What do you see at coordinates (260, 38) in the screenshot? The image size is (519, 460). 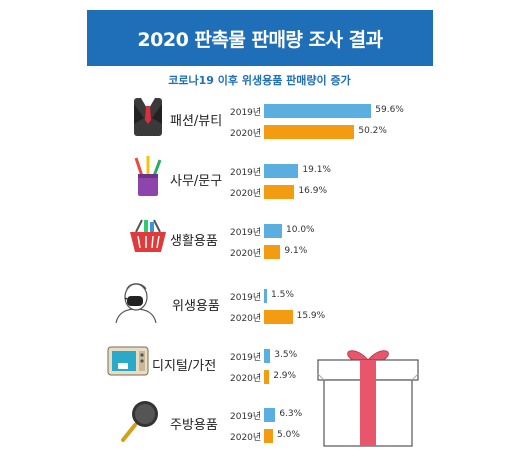 I see `chart-title: 2020 판촉물 판매량 조사 결과` at bounding box center [260, 38].